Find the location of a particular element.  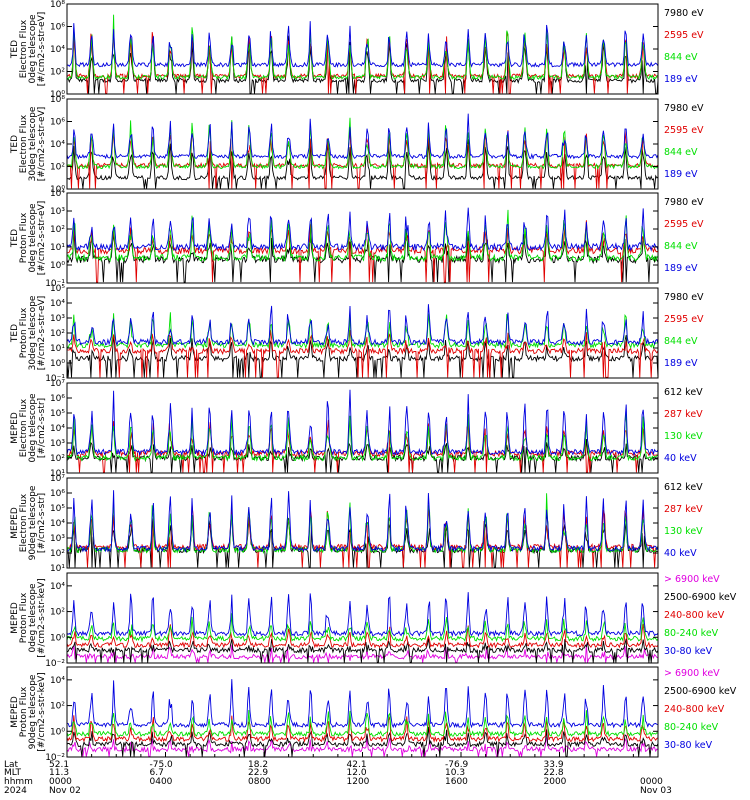

time-tick-mlt: 11.3 is located at coordinates (59, 773).